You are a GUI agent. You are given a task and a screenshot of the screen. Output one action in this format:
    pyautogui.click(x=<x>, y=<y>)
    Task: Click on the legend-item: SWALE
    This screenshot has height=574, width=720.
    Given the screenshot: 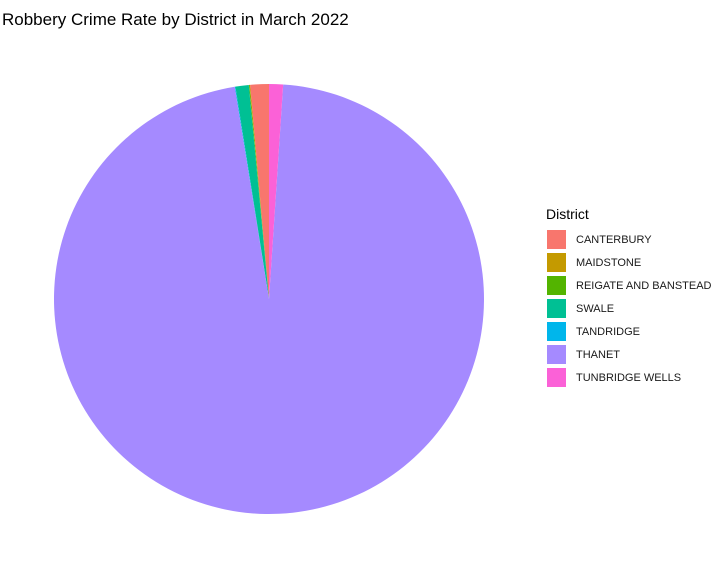 What is the action you would take?
    pyautogui.click(x=629, y=308)
    